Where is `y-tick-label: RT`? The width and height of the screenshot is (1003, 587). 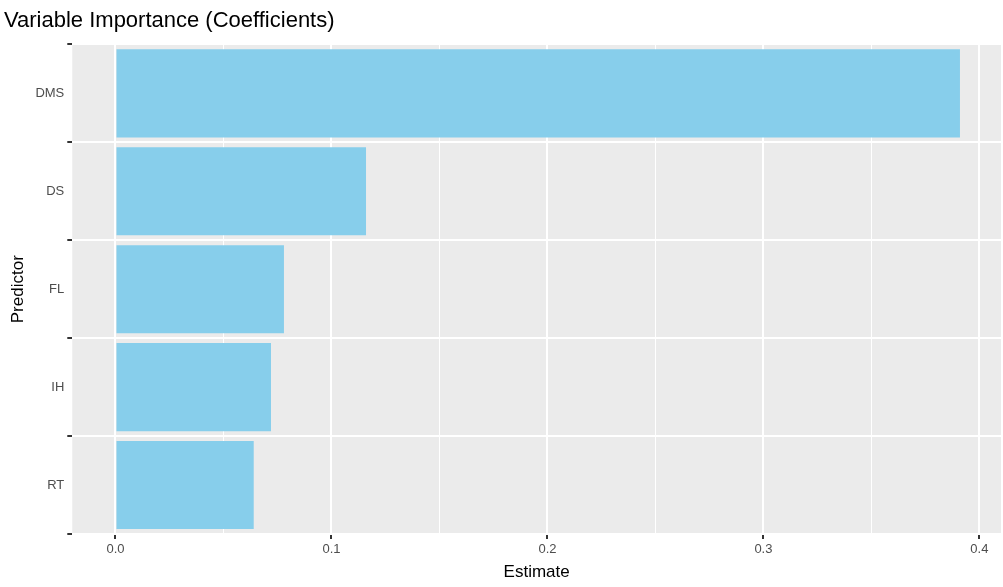
y-tick-label: RT is located at coordinates (56, 484).